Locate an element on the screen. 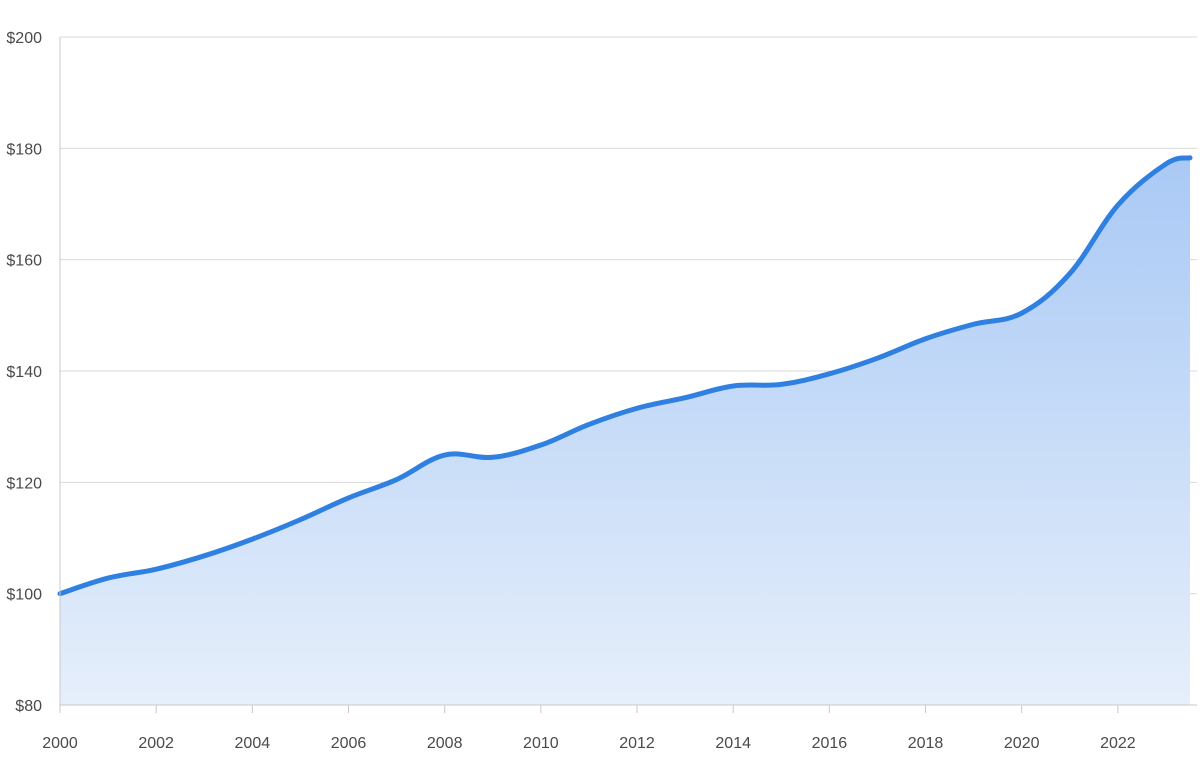  y-tick-label: $80 is located at coordinates (28, 706).